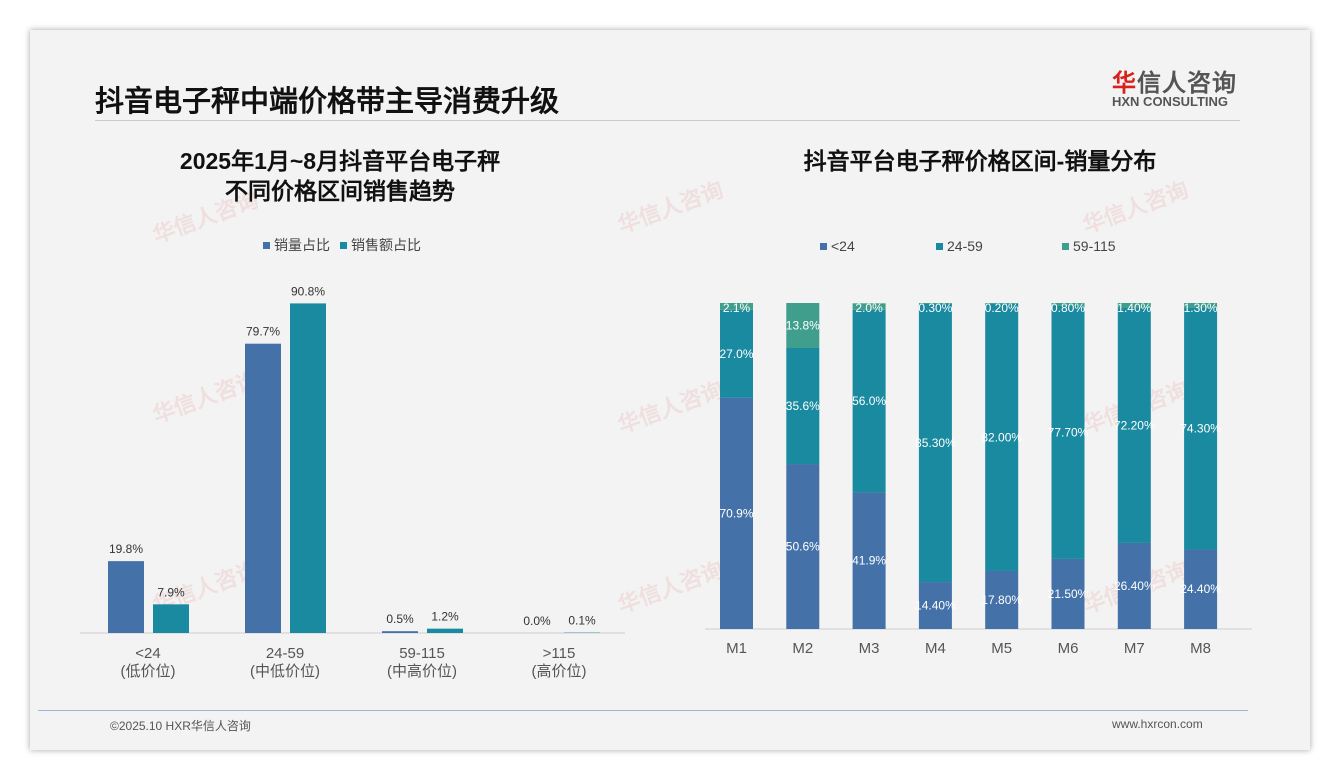  What do you see at coordinates (559, 671) in the screenshot?
I see `x-tick-sublabel: (高价位)` at bounding box center [559, 671].